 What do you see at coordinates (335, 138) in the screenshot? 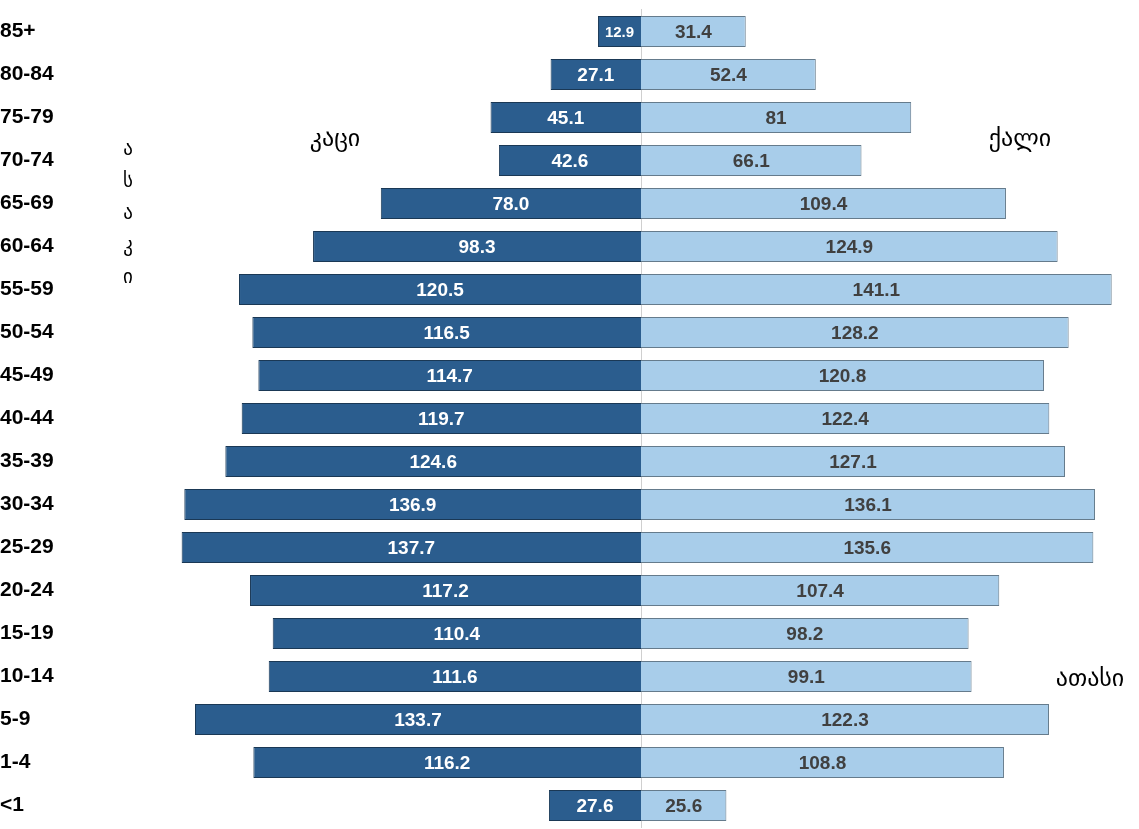
I see `series-label: კაცი` at bounding box center [335, 138].